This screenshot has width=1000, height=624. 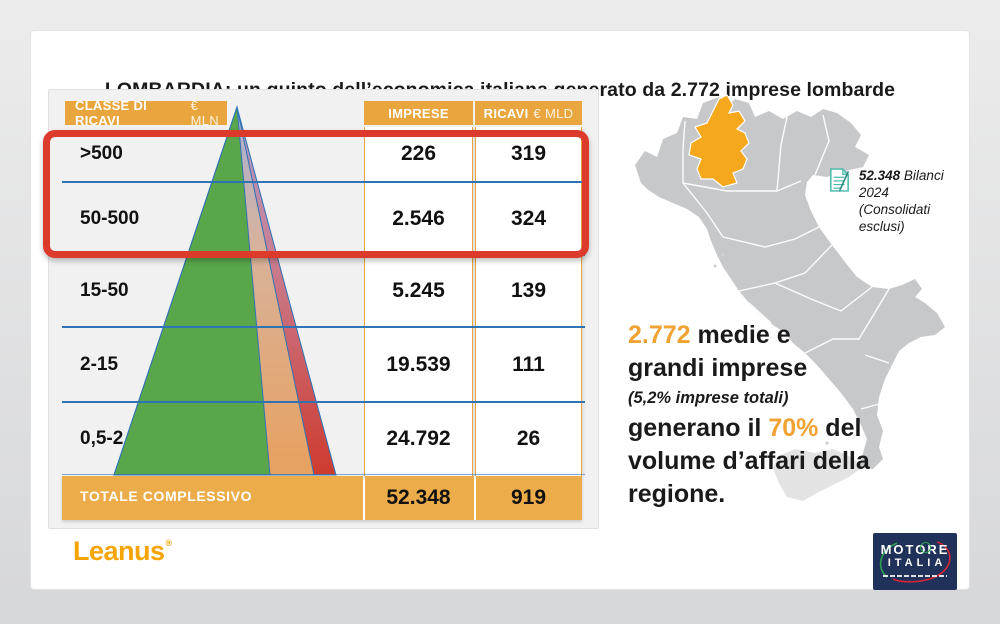 I want to click on motore-swoosh-icon, so click(x=915, y=562).